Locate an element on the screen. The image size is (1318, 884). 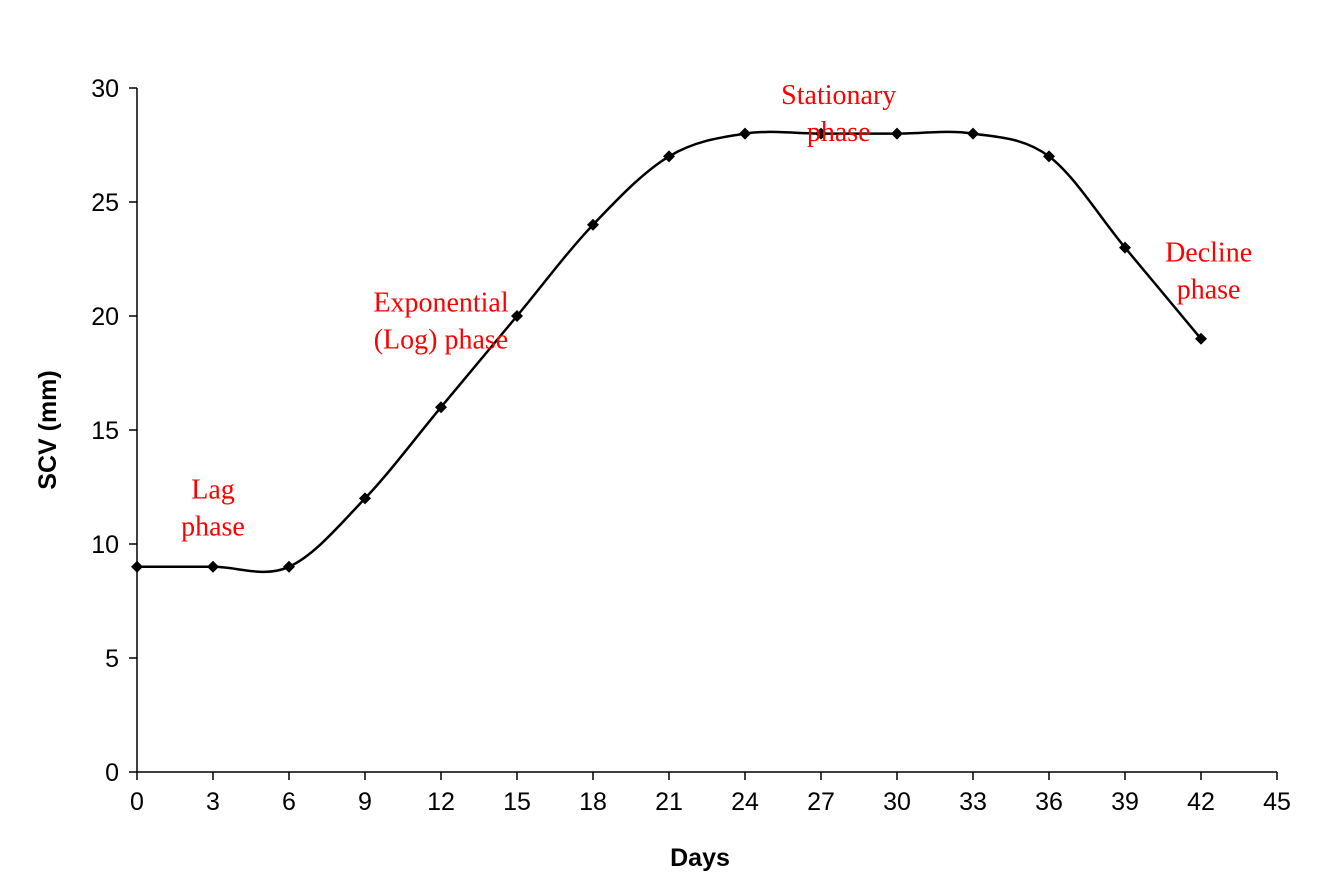
y-tick-label: 15 is located at coordinates (105, 431).